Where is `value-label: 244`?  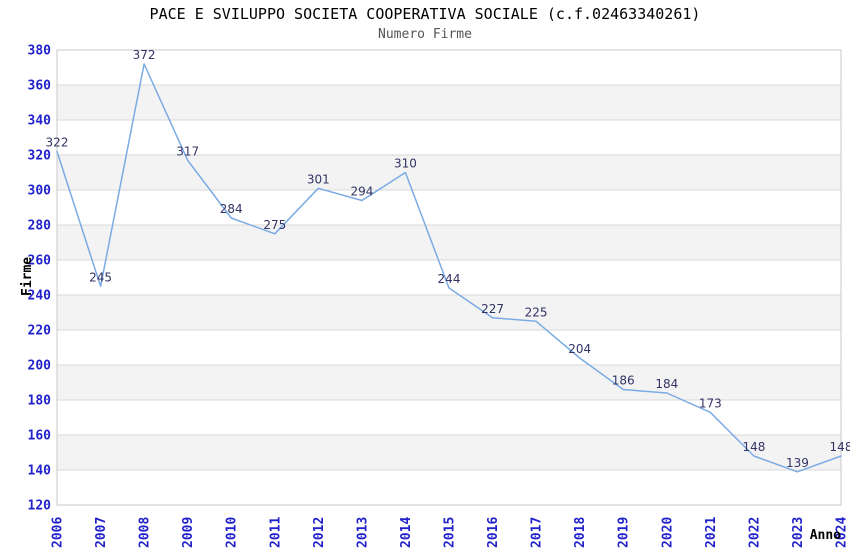
value-label: 244 is located at coordinates (449, 279).